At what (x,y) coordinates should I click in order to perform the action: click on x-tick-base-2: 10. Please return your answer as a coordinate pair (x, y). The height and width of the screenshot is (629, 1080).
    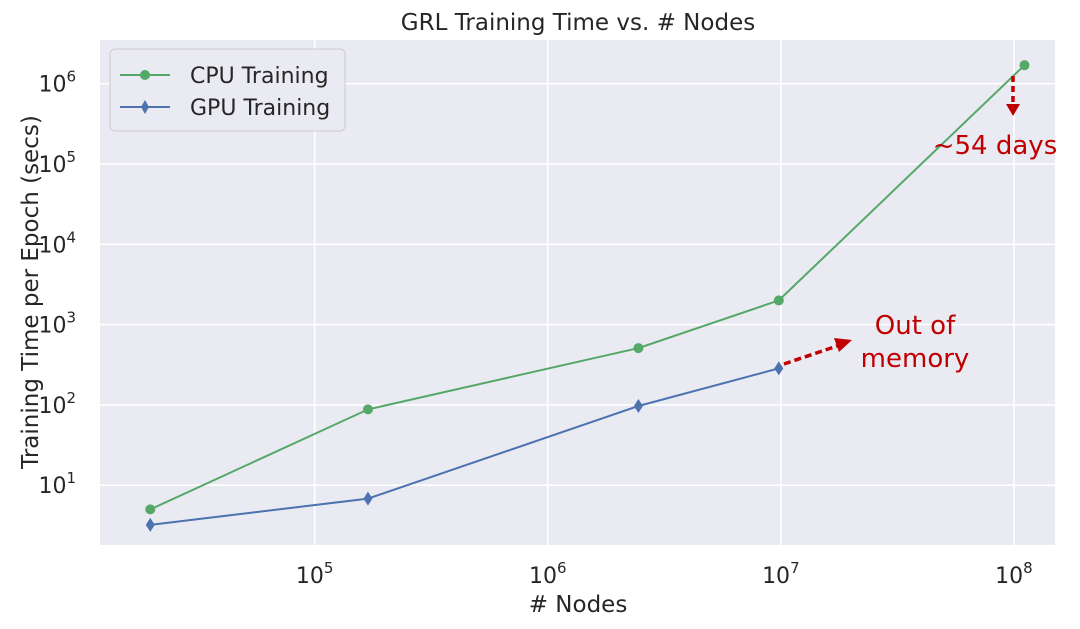
    Looking at the image, I should click on (776, 576).